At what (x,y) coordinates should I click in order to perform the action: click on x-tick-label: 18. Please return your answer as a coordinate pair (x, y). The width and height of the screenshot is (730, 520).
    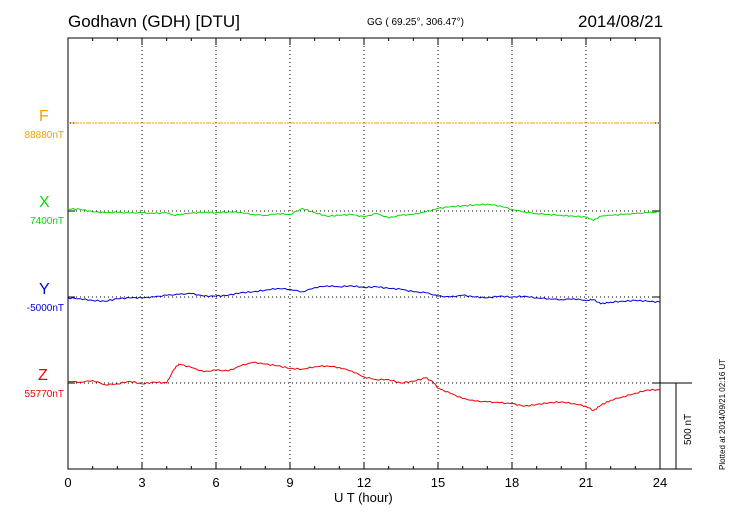
    Looking at the image, I should click on (512, 482).